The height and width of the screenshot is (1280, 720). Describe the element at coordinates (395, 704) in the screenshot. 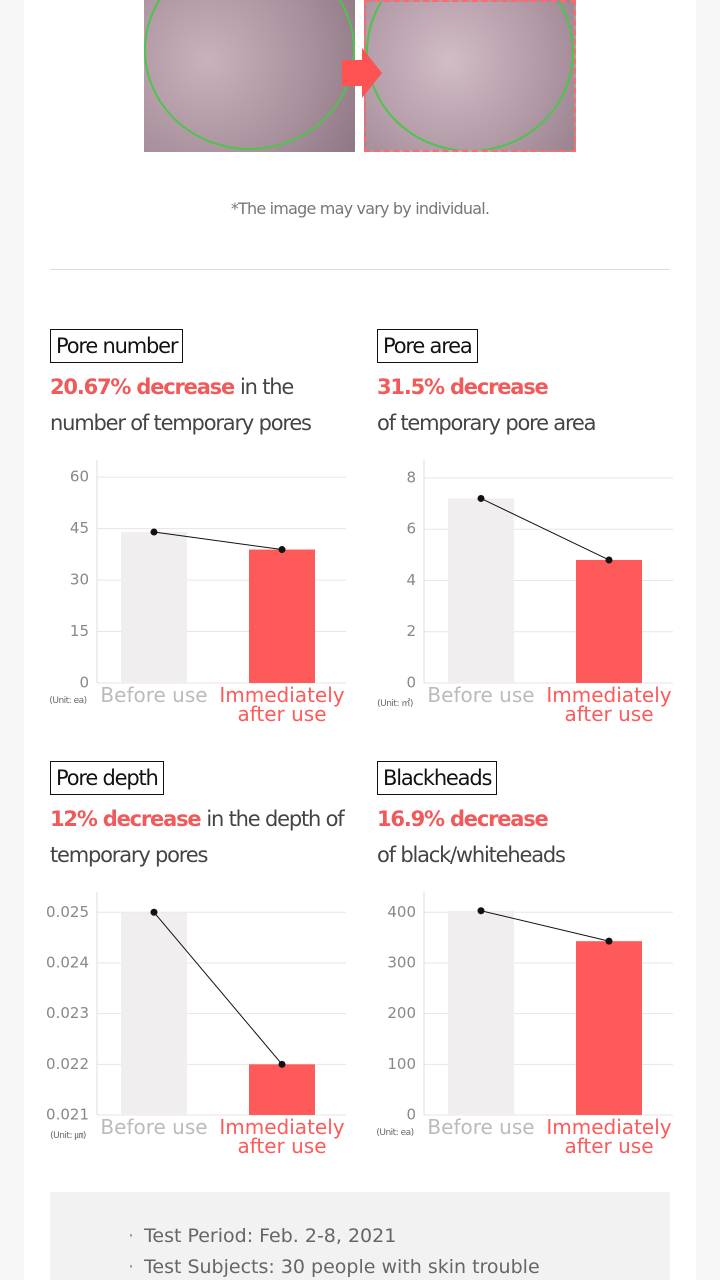

I see `unit-label: (Unit: ㎡)` at that location.